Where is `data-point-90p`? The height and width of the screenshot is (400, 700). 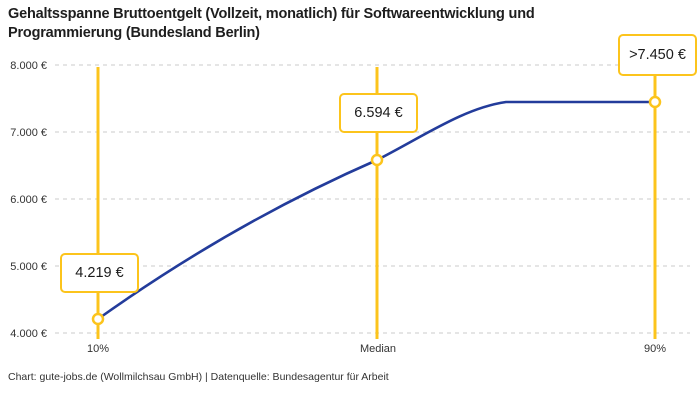 data-point-90p is located at coordinates (655, 102).